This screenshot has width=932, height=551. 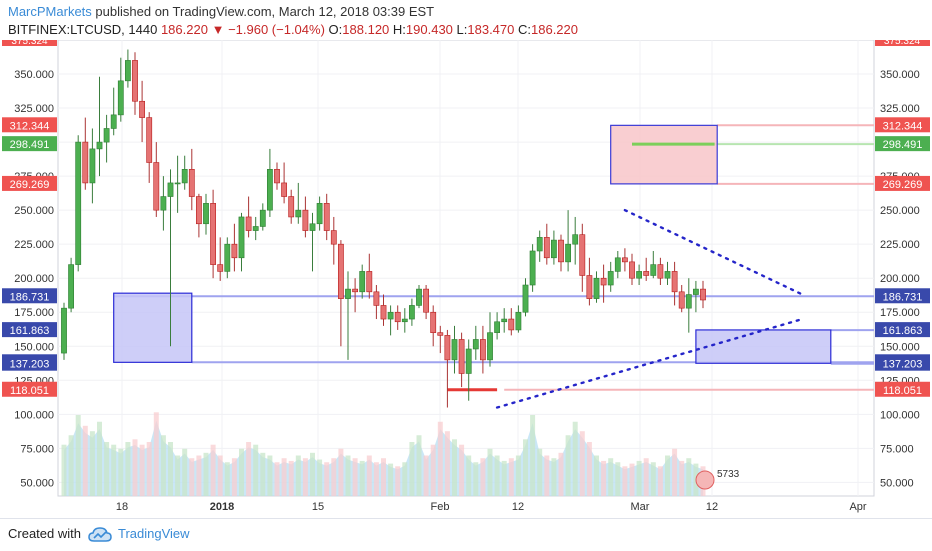 I want to click on tradingview-brand: TradingView, so click(x=154, y=533).